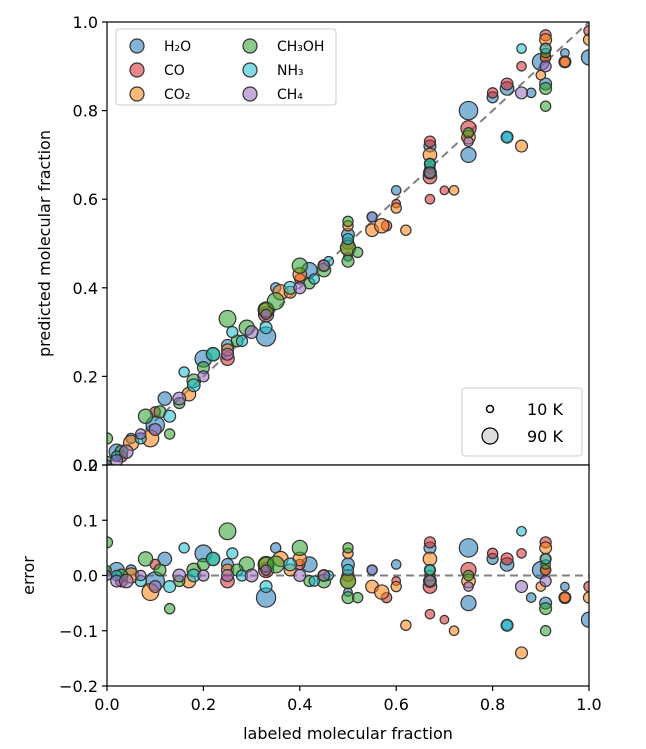  Describe the element at coordinates (126, 452) in the screenshot. I see `point-s5-p2` at that location.